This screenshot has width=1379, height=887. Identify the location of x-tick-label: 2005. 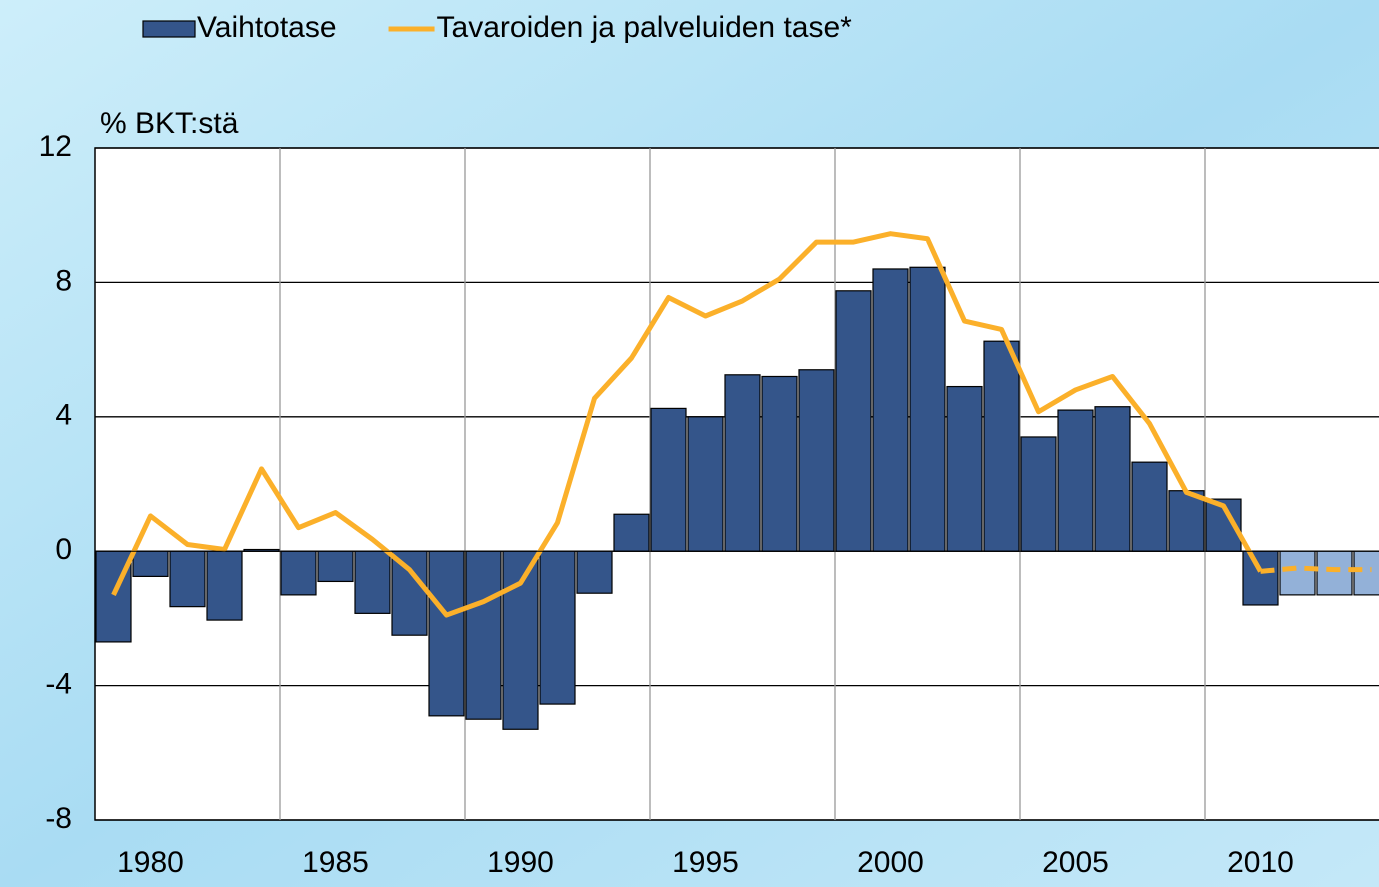
(1075, 862).